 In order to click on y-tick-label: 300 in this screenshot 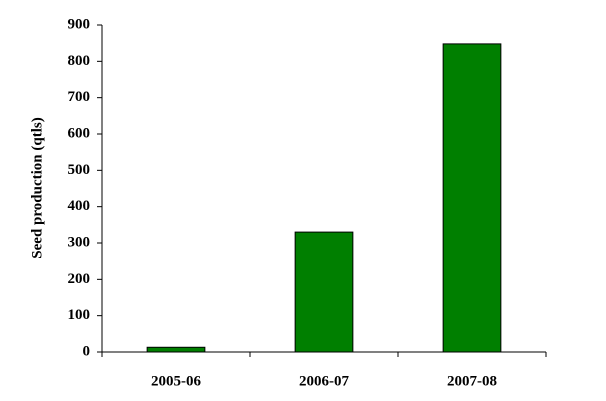, I will do `click(79, 242)`.